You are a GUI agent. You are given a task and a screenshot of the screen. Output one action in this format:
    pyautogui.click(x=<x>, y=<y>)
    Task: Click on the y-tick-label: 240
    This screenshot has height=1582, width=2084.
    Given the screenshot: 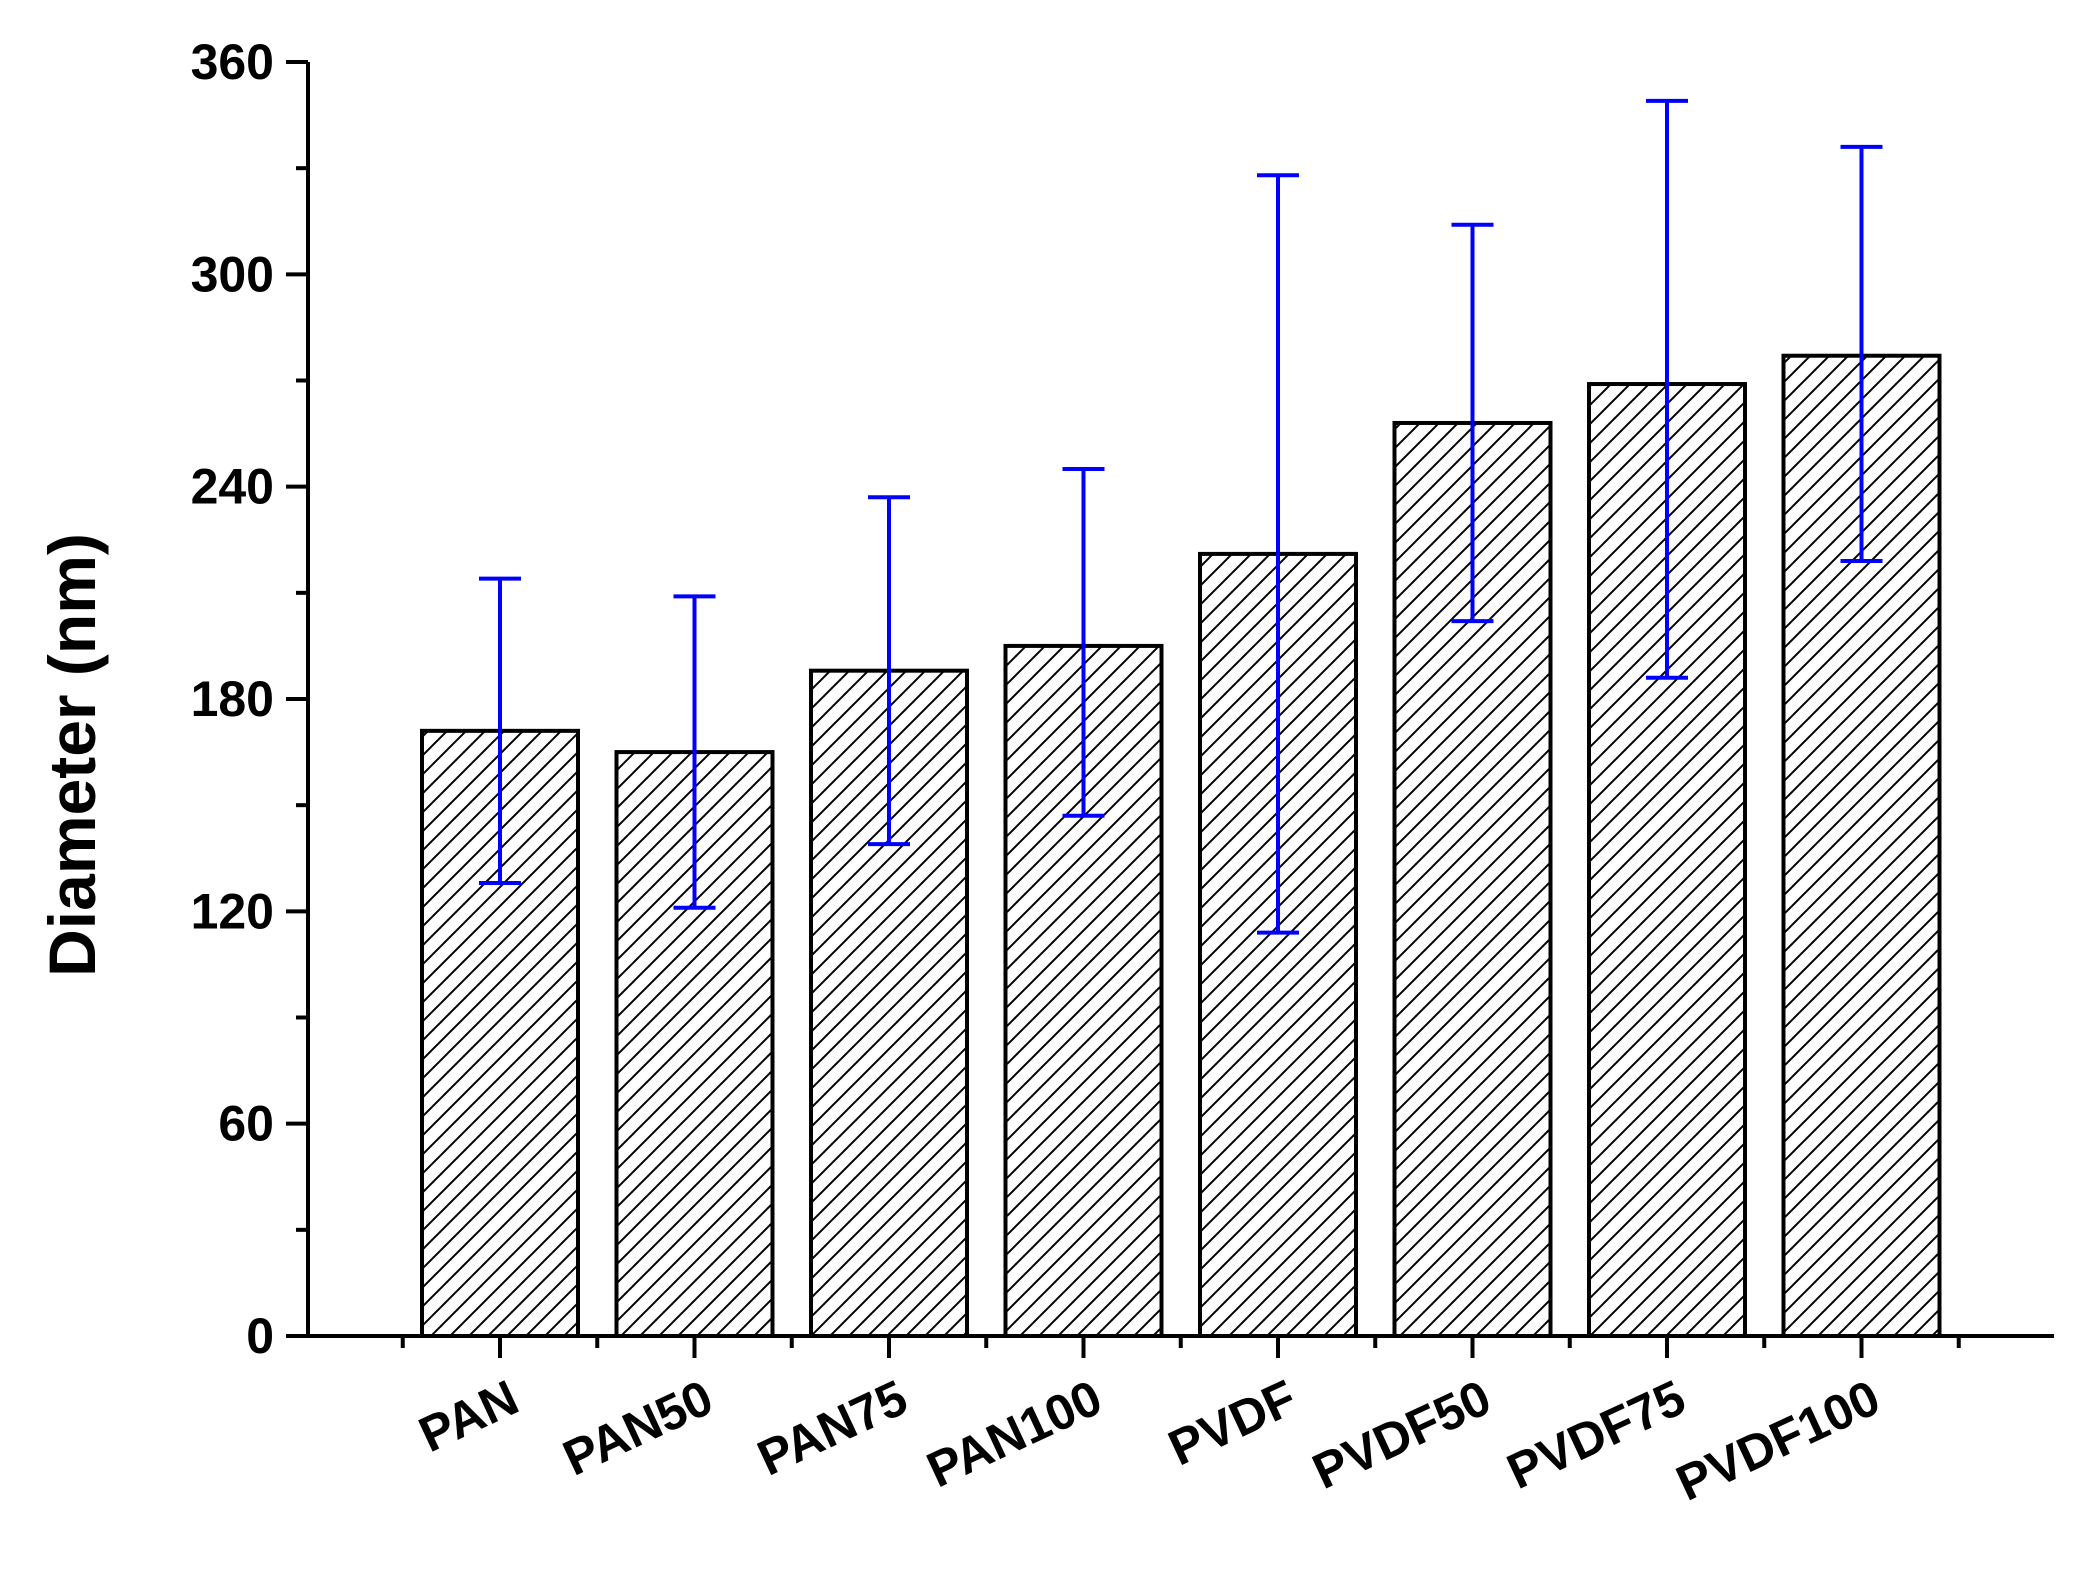 What is the action you would take?
    pyautogui.click(x=232, y=487)
    